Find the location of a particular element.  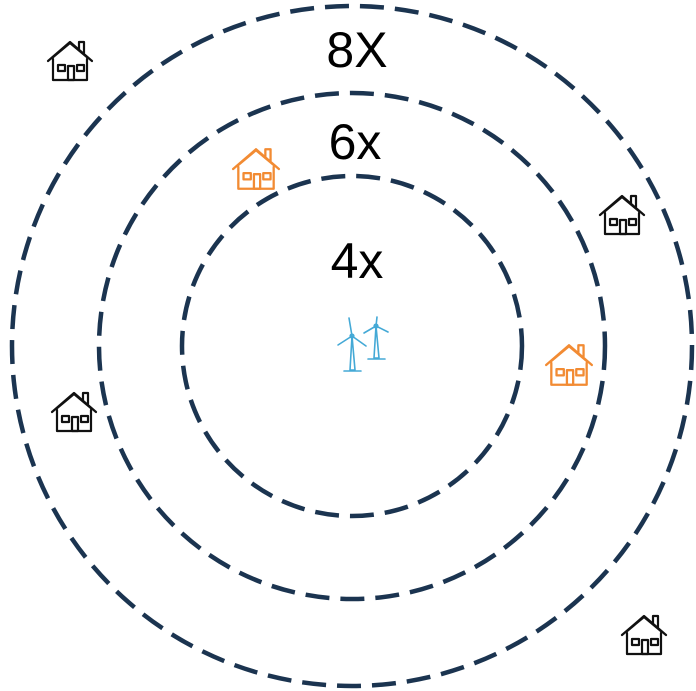

wind-turbine-icon is located at coordinates (363, 344).